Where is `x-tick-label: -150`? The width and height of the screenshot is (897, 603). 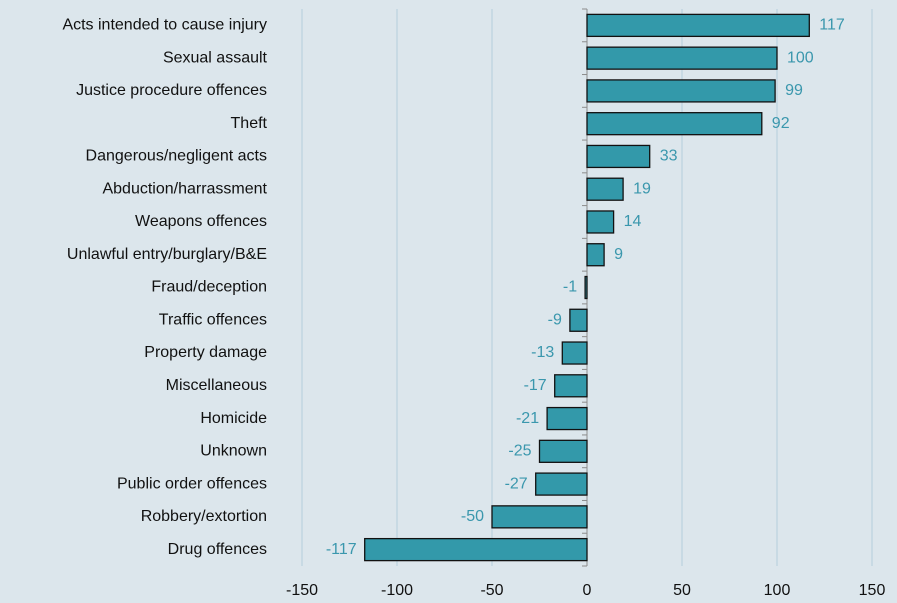
x-tick-label: -150 is located at coordinates (302, 590).